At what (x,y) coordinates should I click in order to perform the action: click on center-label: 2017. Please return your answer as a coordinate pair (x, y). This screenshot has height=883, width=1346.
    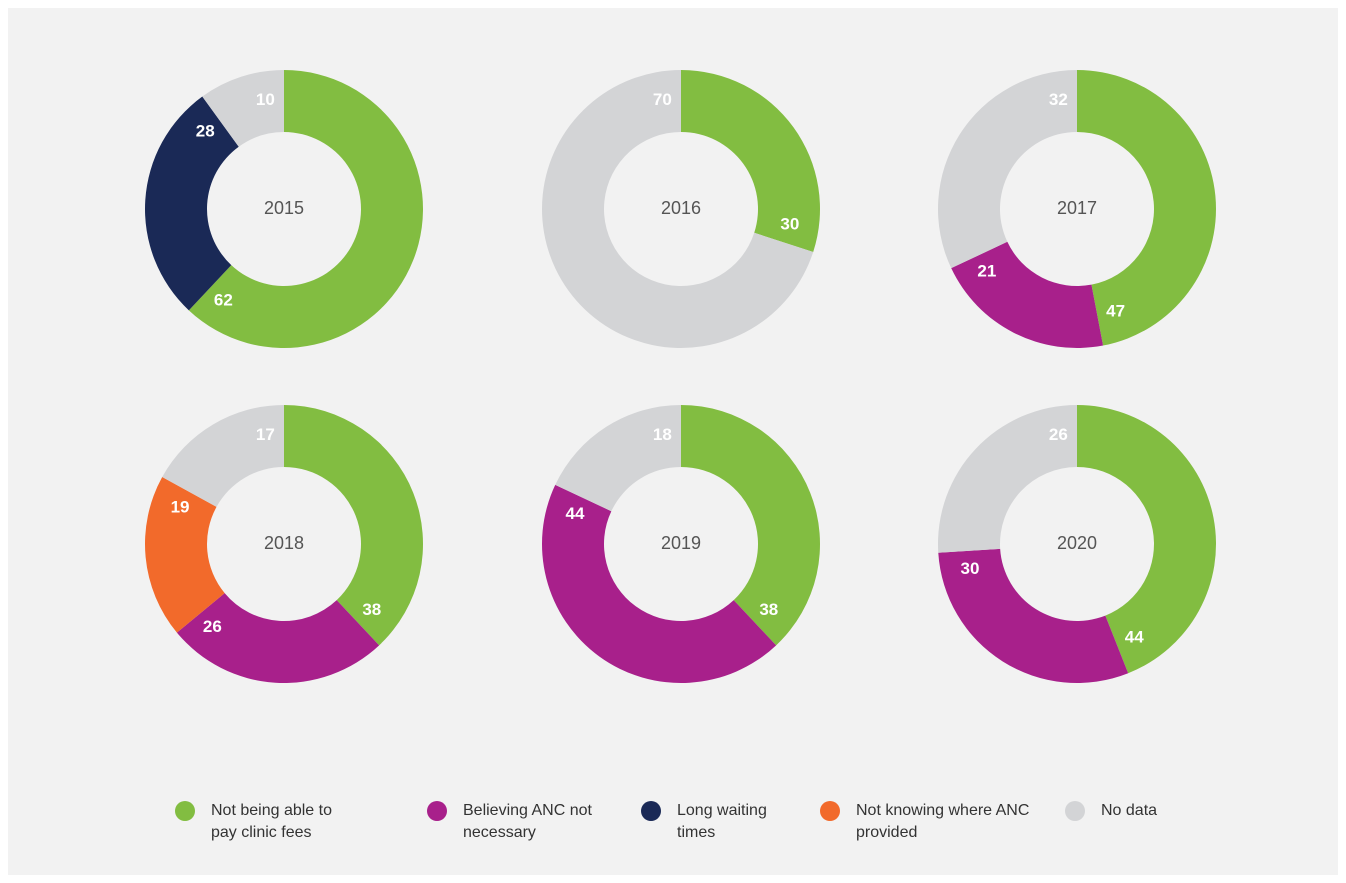
    Looking at the image, I should click on (1077, 208).